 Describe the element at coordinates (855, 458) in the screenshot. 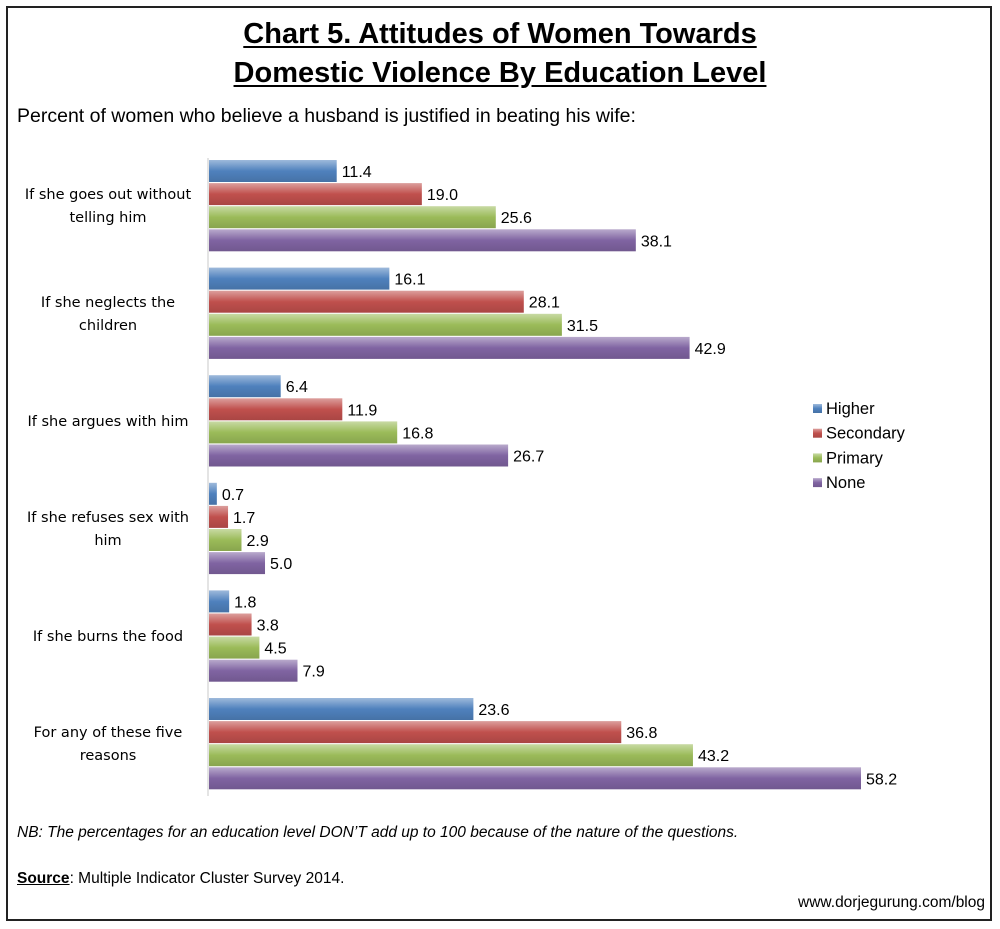

I see `legend-label-primary: Primary` at that location.